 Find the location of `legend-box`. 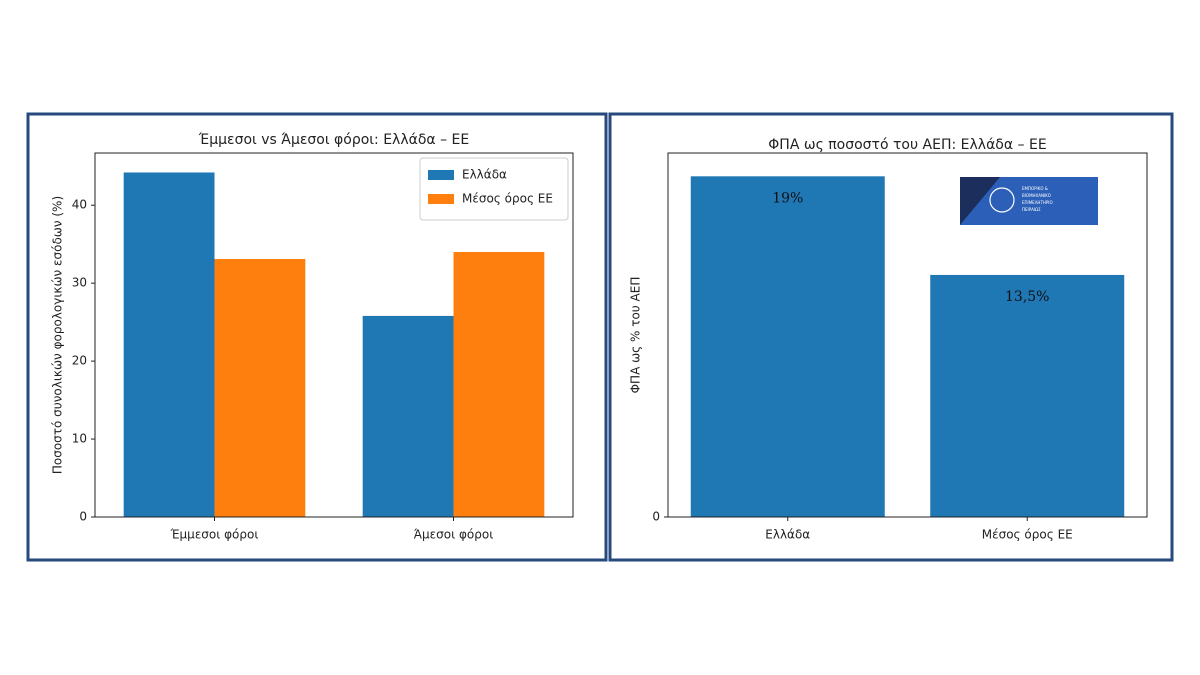

legend-box is located at coordinates (494, 189).